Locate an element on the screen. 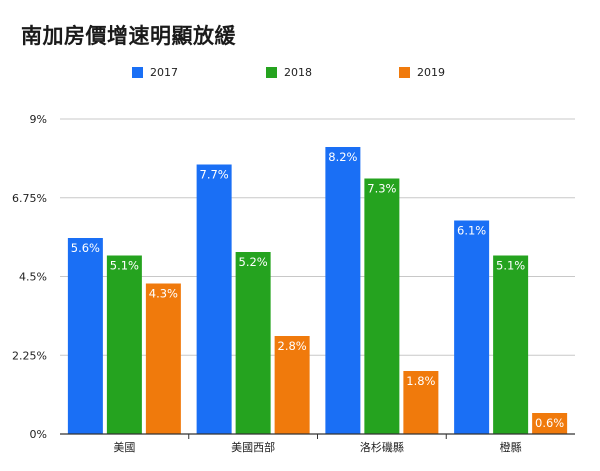 The width and height of the screenshot is (600, 471). legend-label-2019: 2019 is located at coordinates (431, 72).